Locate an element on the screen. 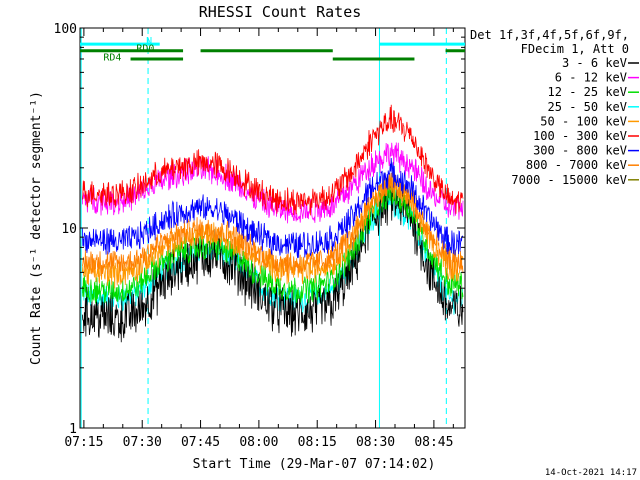  legend-entry-label: 300 - 800 keV is located at coordinates (580, 151).